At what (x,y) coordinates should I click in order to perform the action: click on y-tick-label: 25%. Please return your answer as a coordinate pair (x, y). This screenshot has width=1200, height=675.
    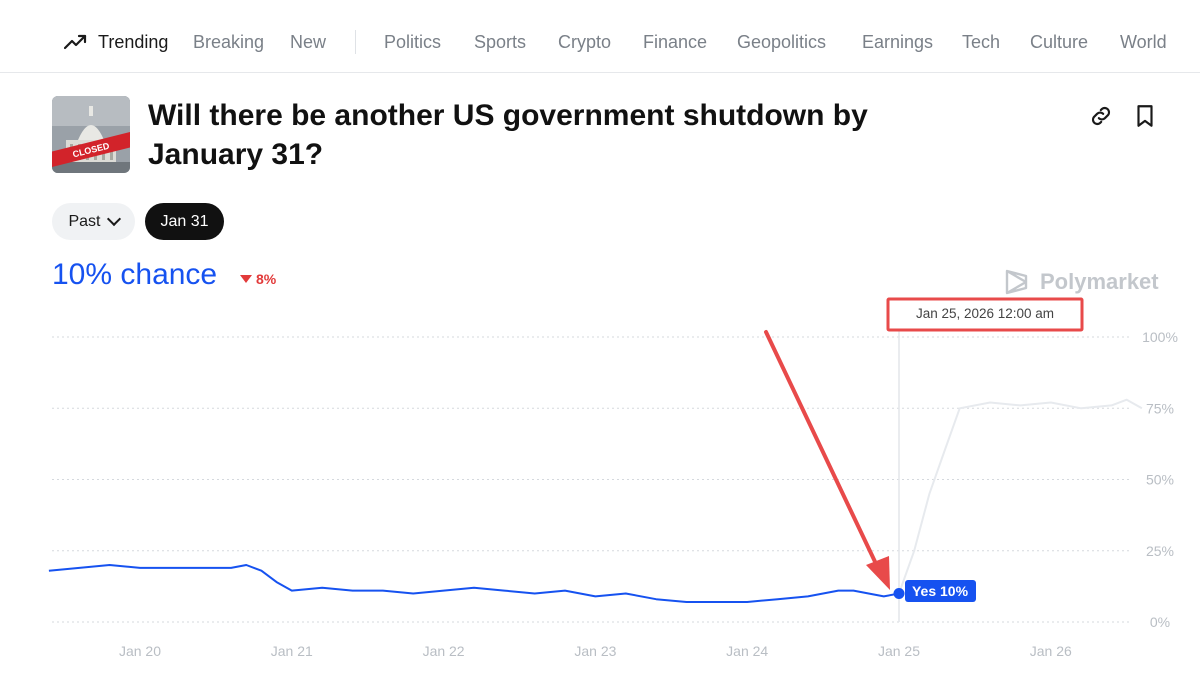
    Looking at the image, I should click on (1160, 551).